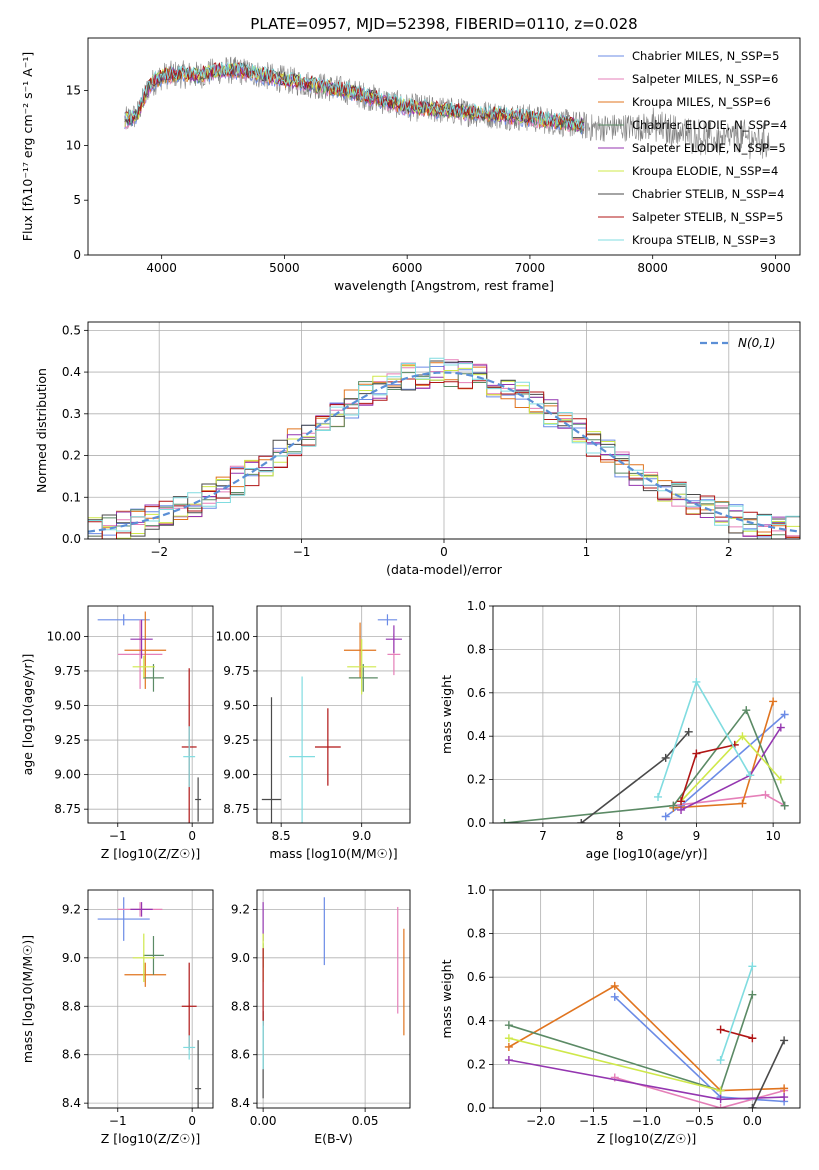  I want to click on y-tick-label: 1.0, so click(476, 890).